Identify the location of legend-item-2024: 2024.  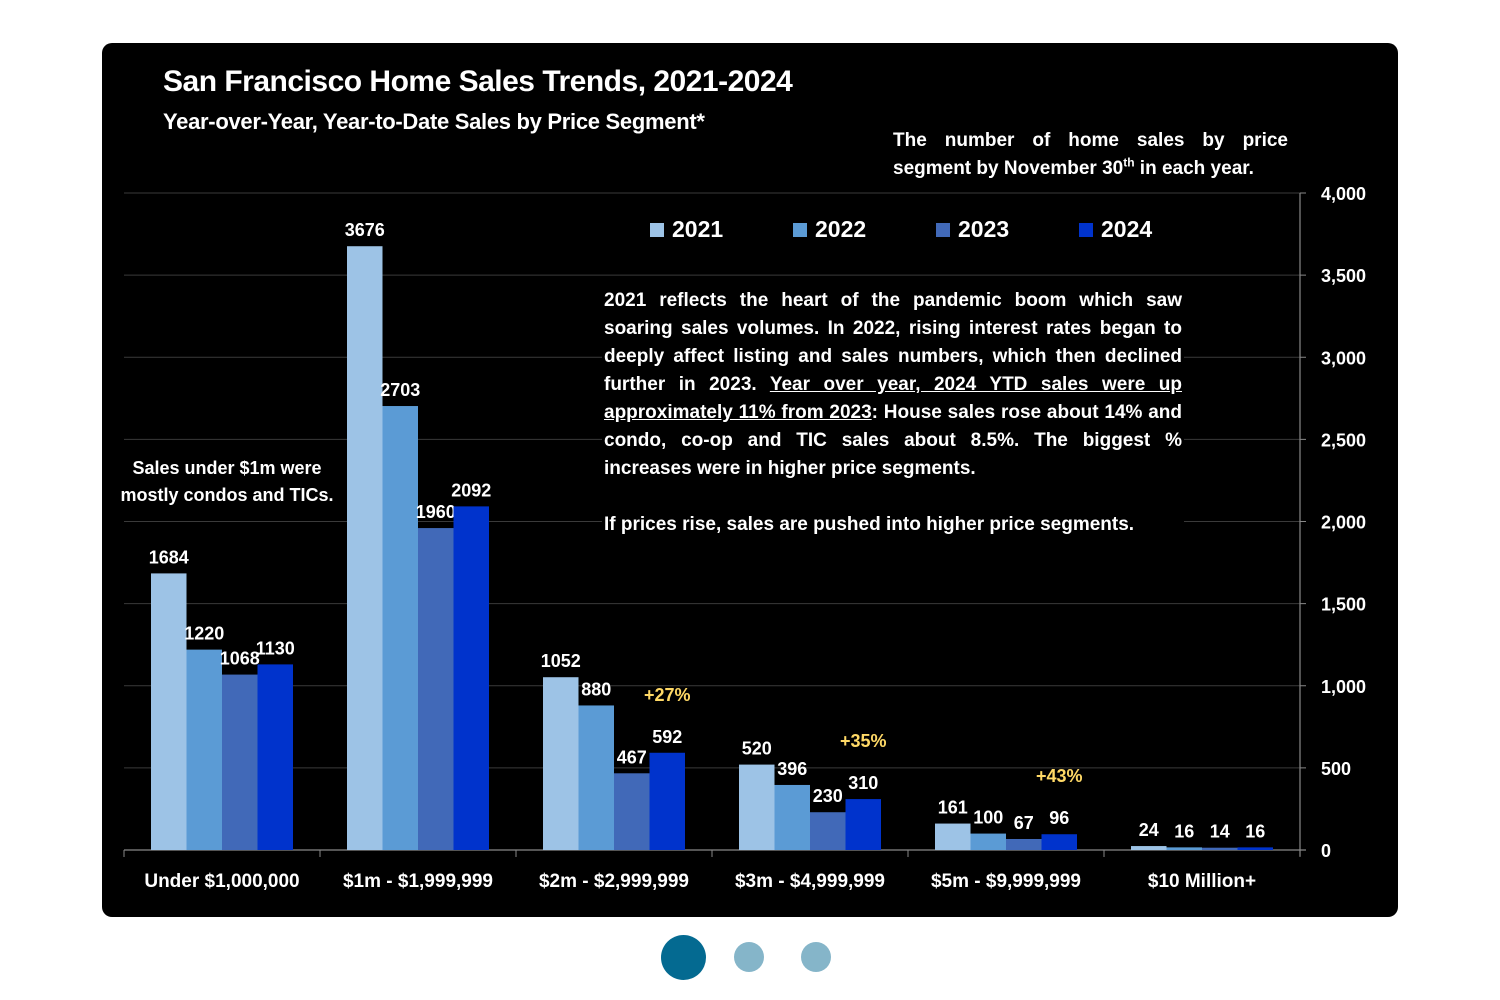
(1150, 229).